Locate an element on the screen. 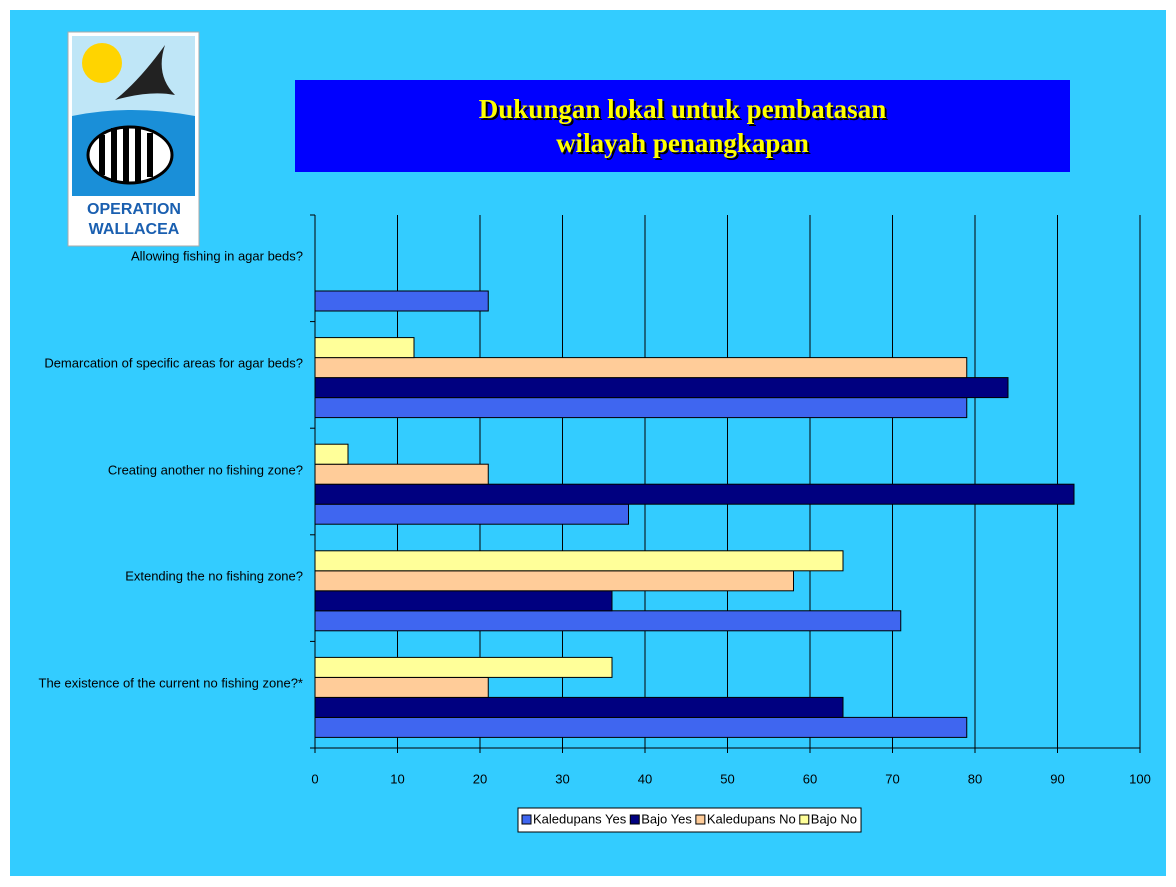  legend-label: Bajo No is located at coordinates (834, 818).